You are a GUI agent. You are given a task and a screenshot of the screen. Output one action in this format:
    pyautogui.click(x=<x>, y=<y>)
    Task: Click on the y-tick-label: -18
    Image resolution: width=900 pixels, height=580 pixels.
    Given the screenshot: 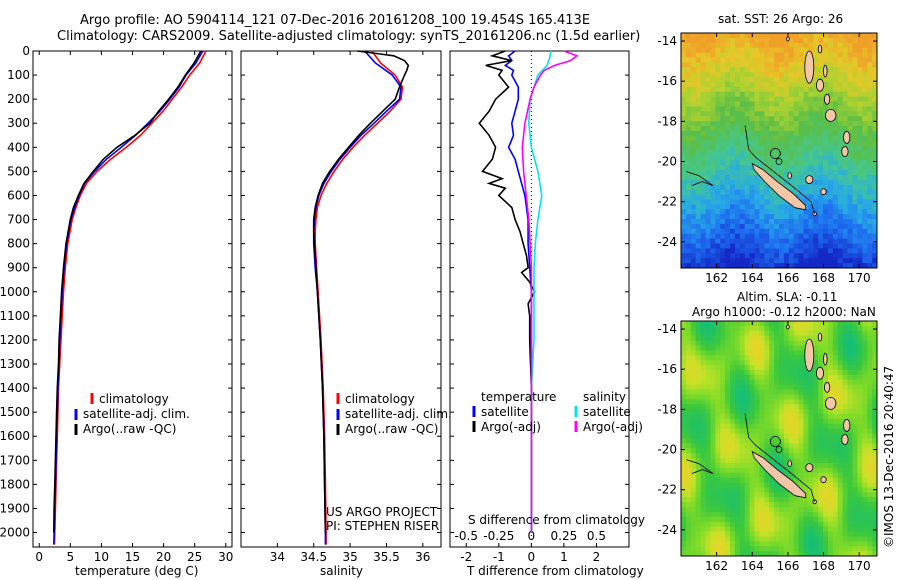 What is the action you would take?
    pyautogui.click(x=667, y=409)
    